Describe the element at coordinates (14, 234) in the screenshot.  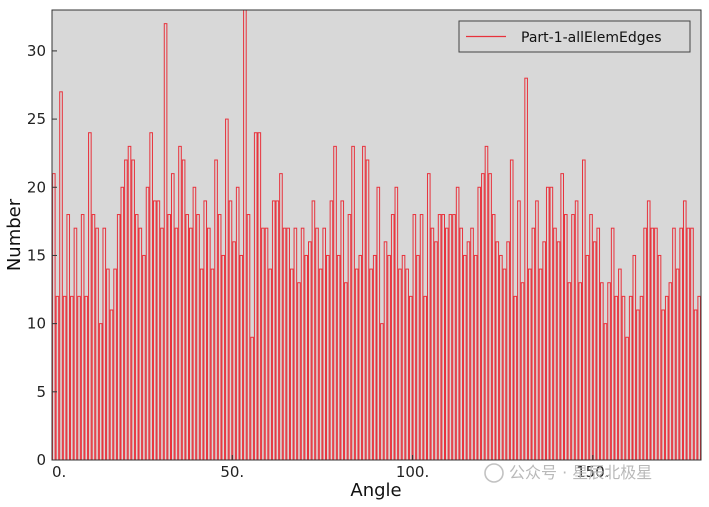
I see `y-axis-label: Number` at that location.